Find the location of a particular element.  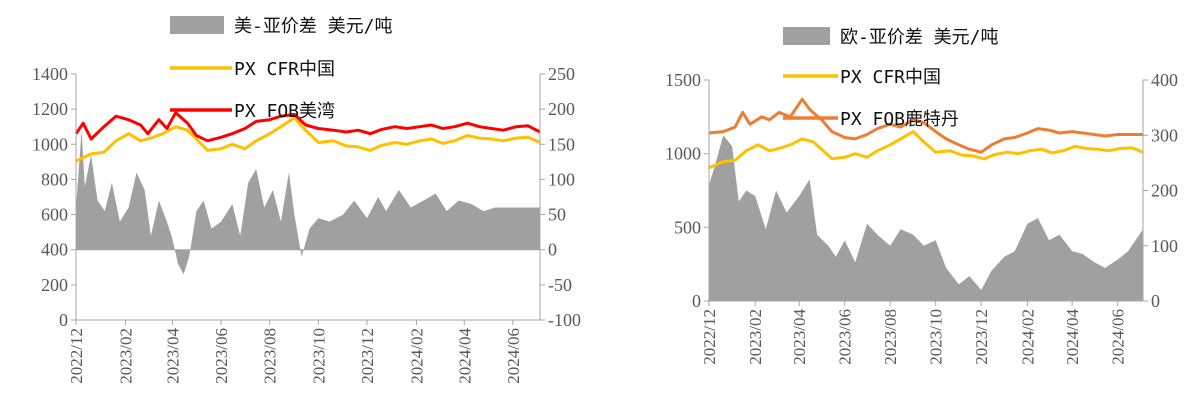

left-axis-tick-label: 600 is located at coordinates (54, 215).